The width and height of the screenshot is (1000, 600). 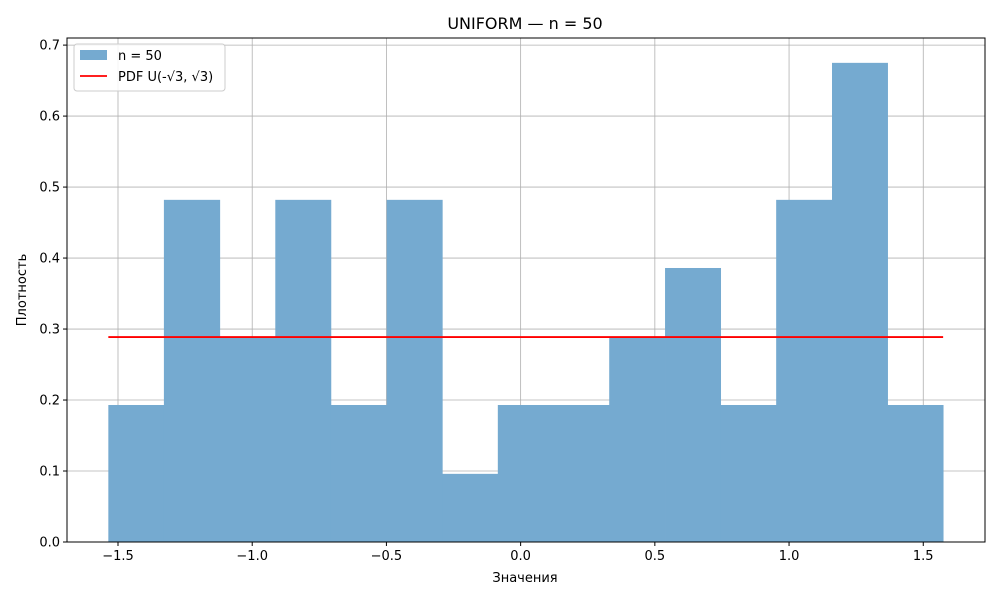 I want to click on y-tick-label-7: 0.7, so click(x=49, y=46).